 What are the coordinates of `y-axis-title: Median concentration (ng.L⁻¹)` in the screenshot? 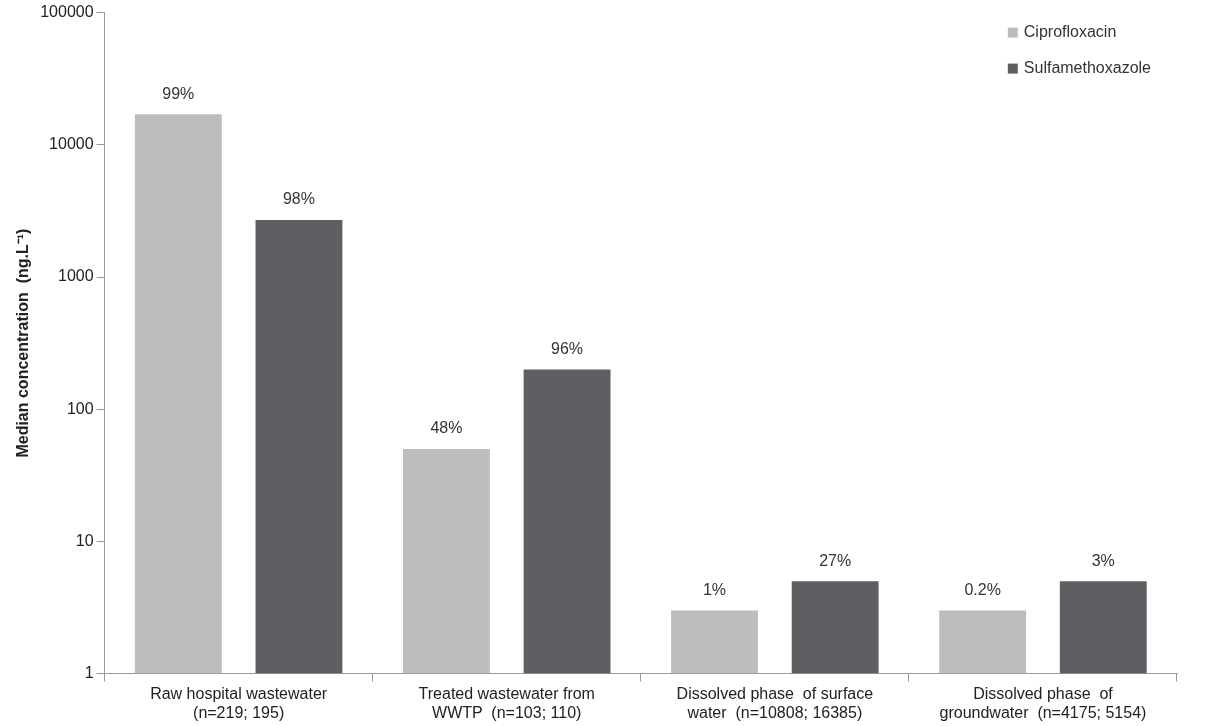 It's located at (23, 343).